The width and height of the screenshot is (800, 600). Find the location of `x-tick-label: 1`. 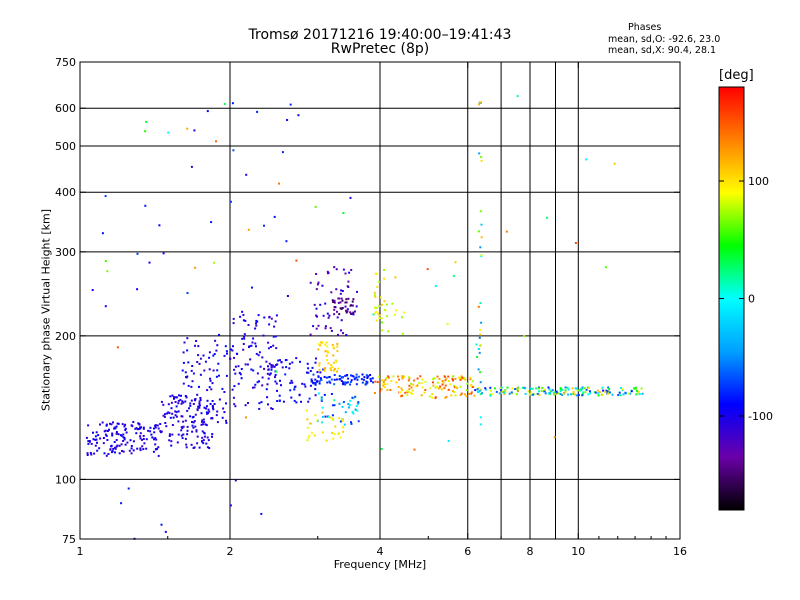

x-tick-label: 1 is located at coordinates (80, 551).